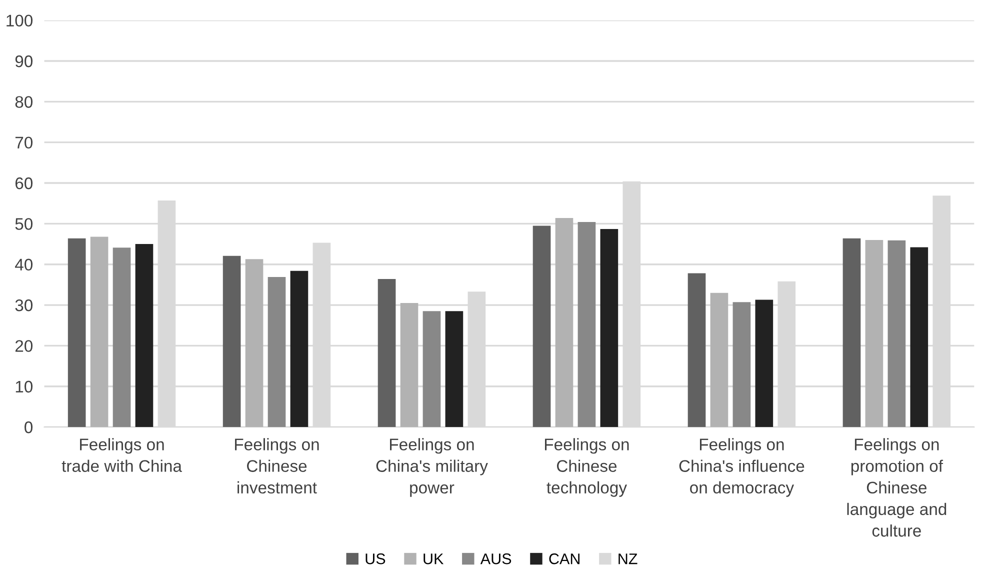  What do you see at coordinates (19, 20) in the screenshot?
I see `y-tick-label: 100` at bounding box center [19, 20].